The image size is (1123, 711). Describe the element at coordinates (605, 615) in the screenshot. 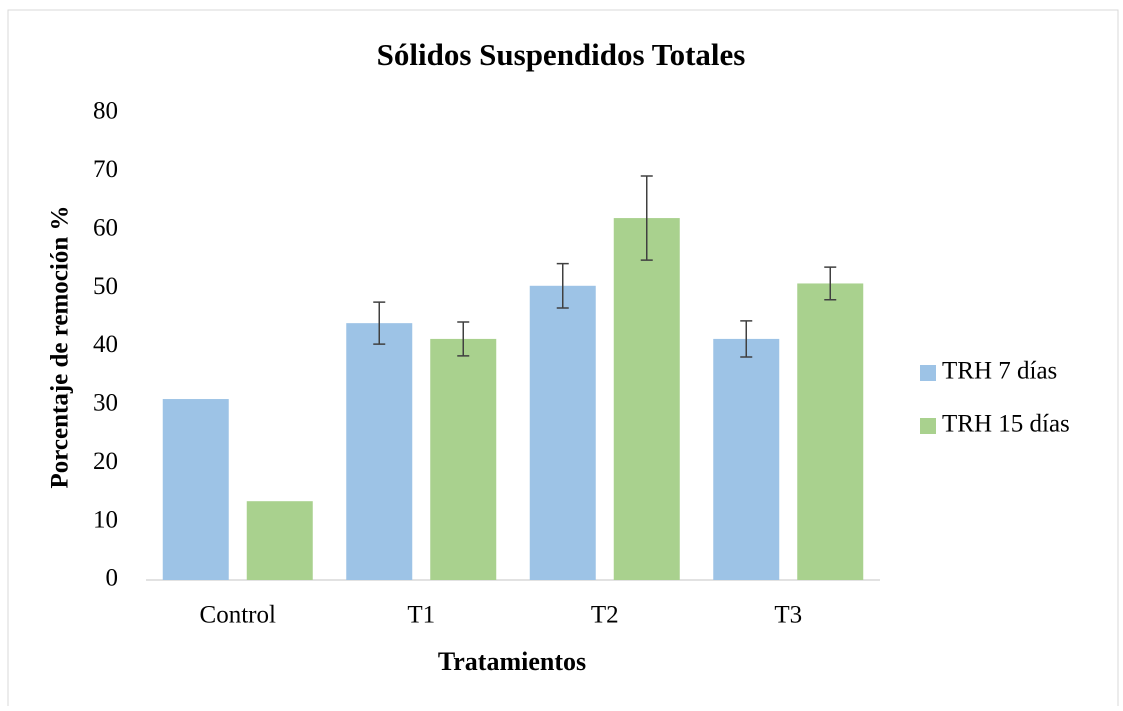

I see `x-tick-label: T2` at that location.